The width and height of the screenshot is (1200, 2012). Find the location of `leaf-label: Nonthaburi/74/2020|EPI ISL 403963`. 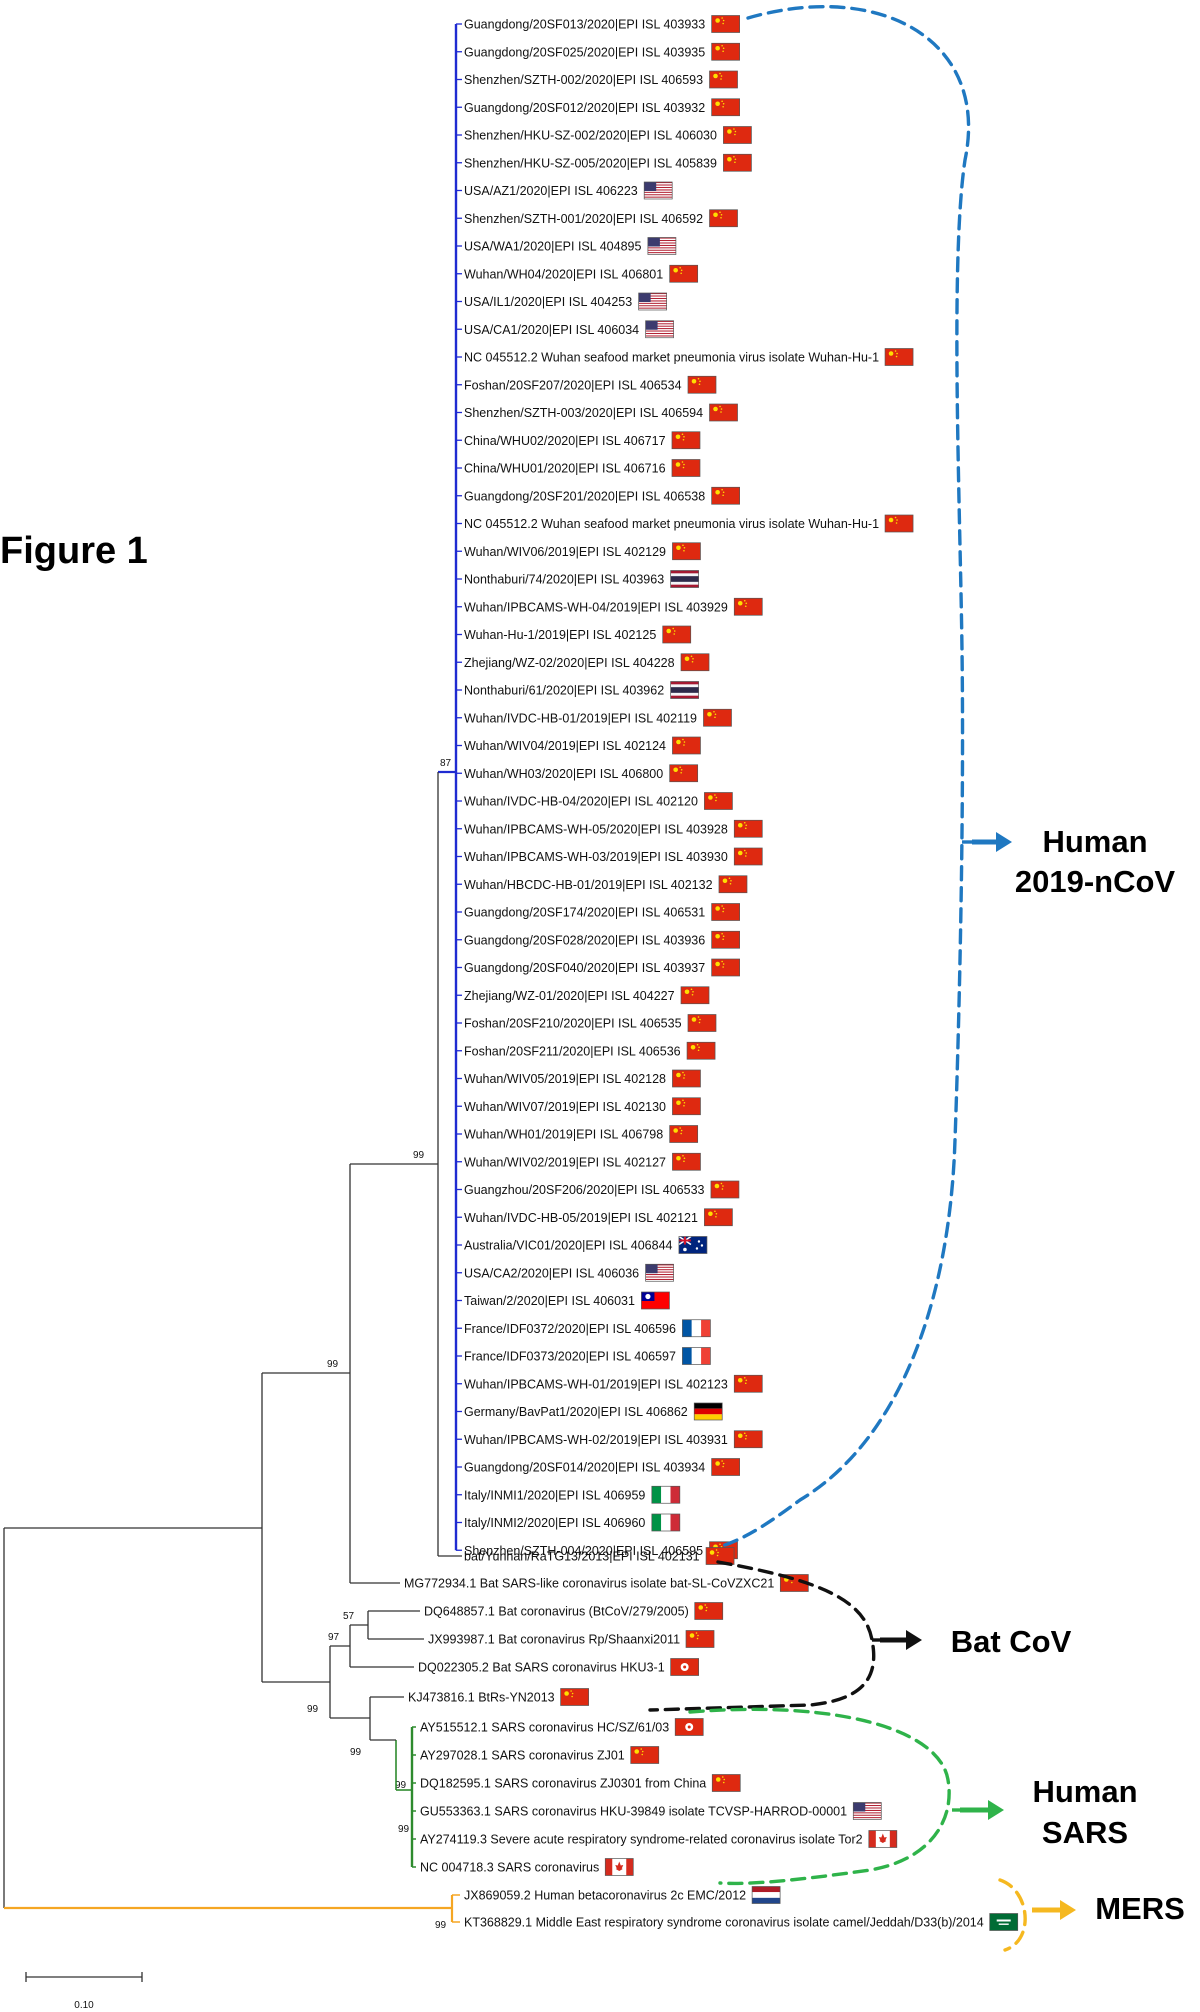

leaf-label: Nonthaburi/74/2020|EPI ISL 403963 is located at coordinates (564, 580).